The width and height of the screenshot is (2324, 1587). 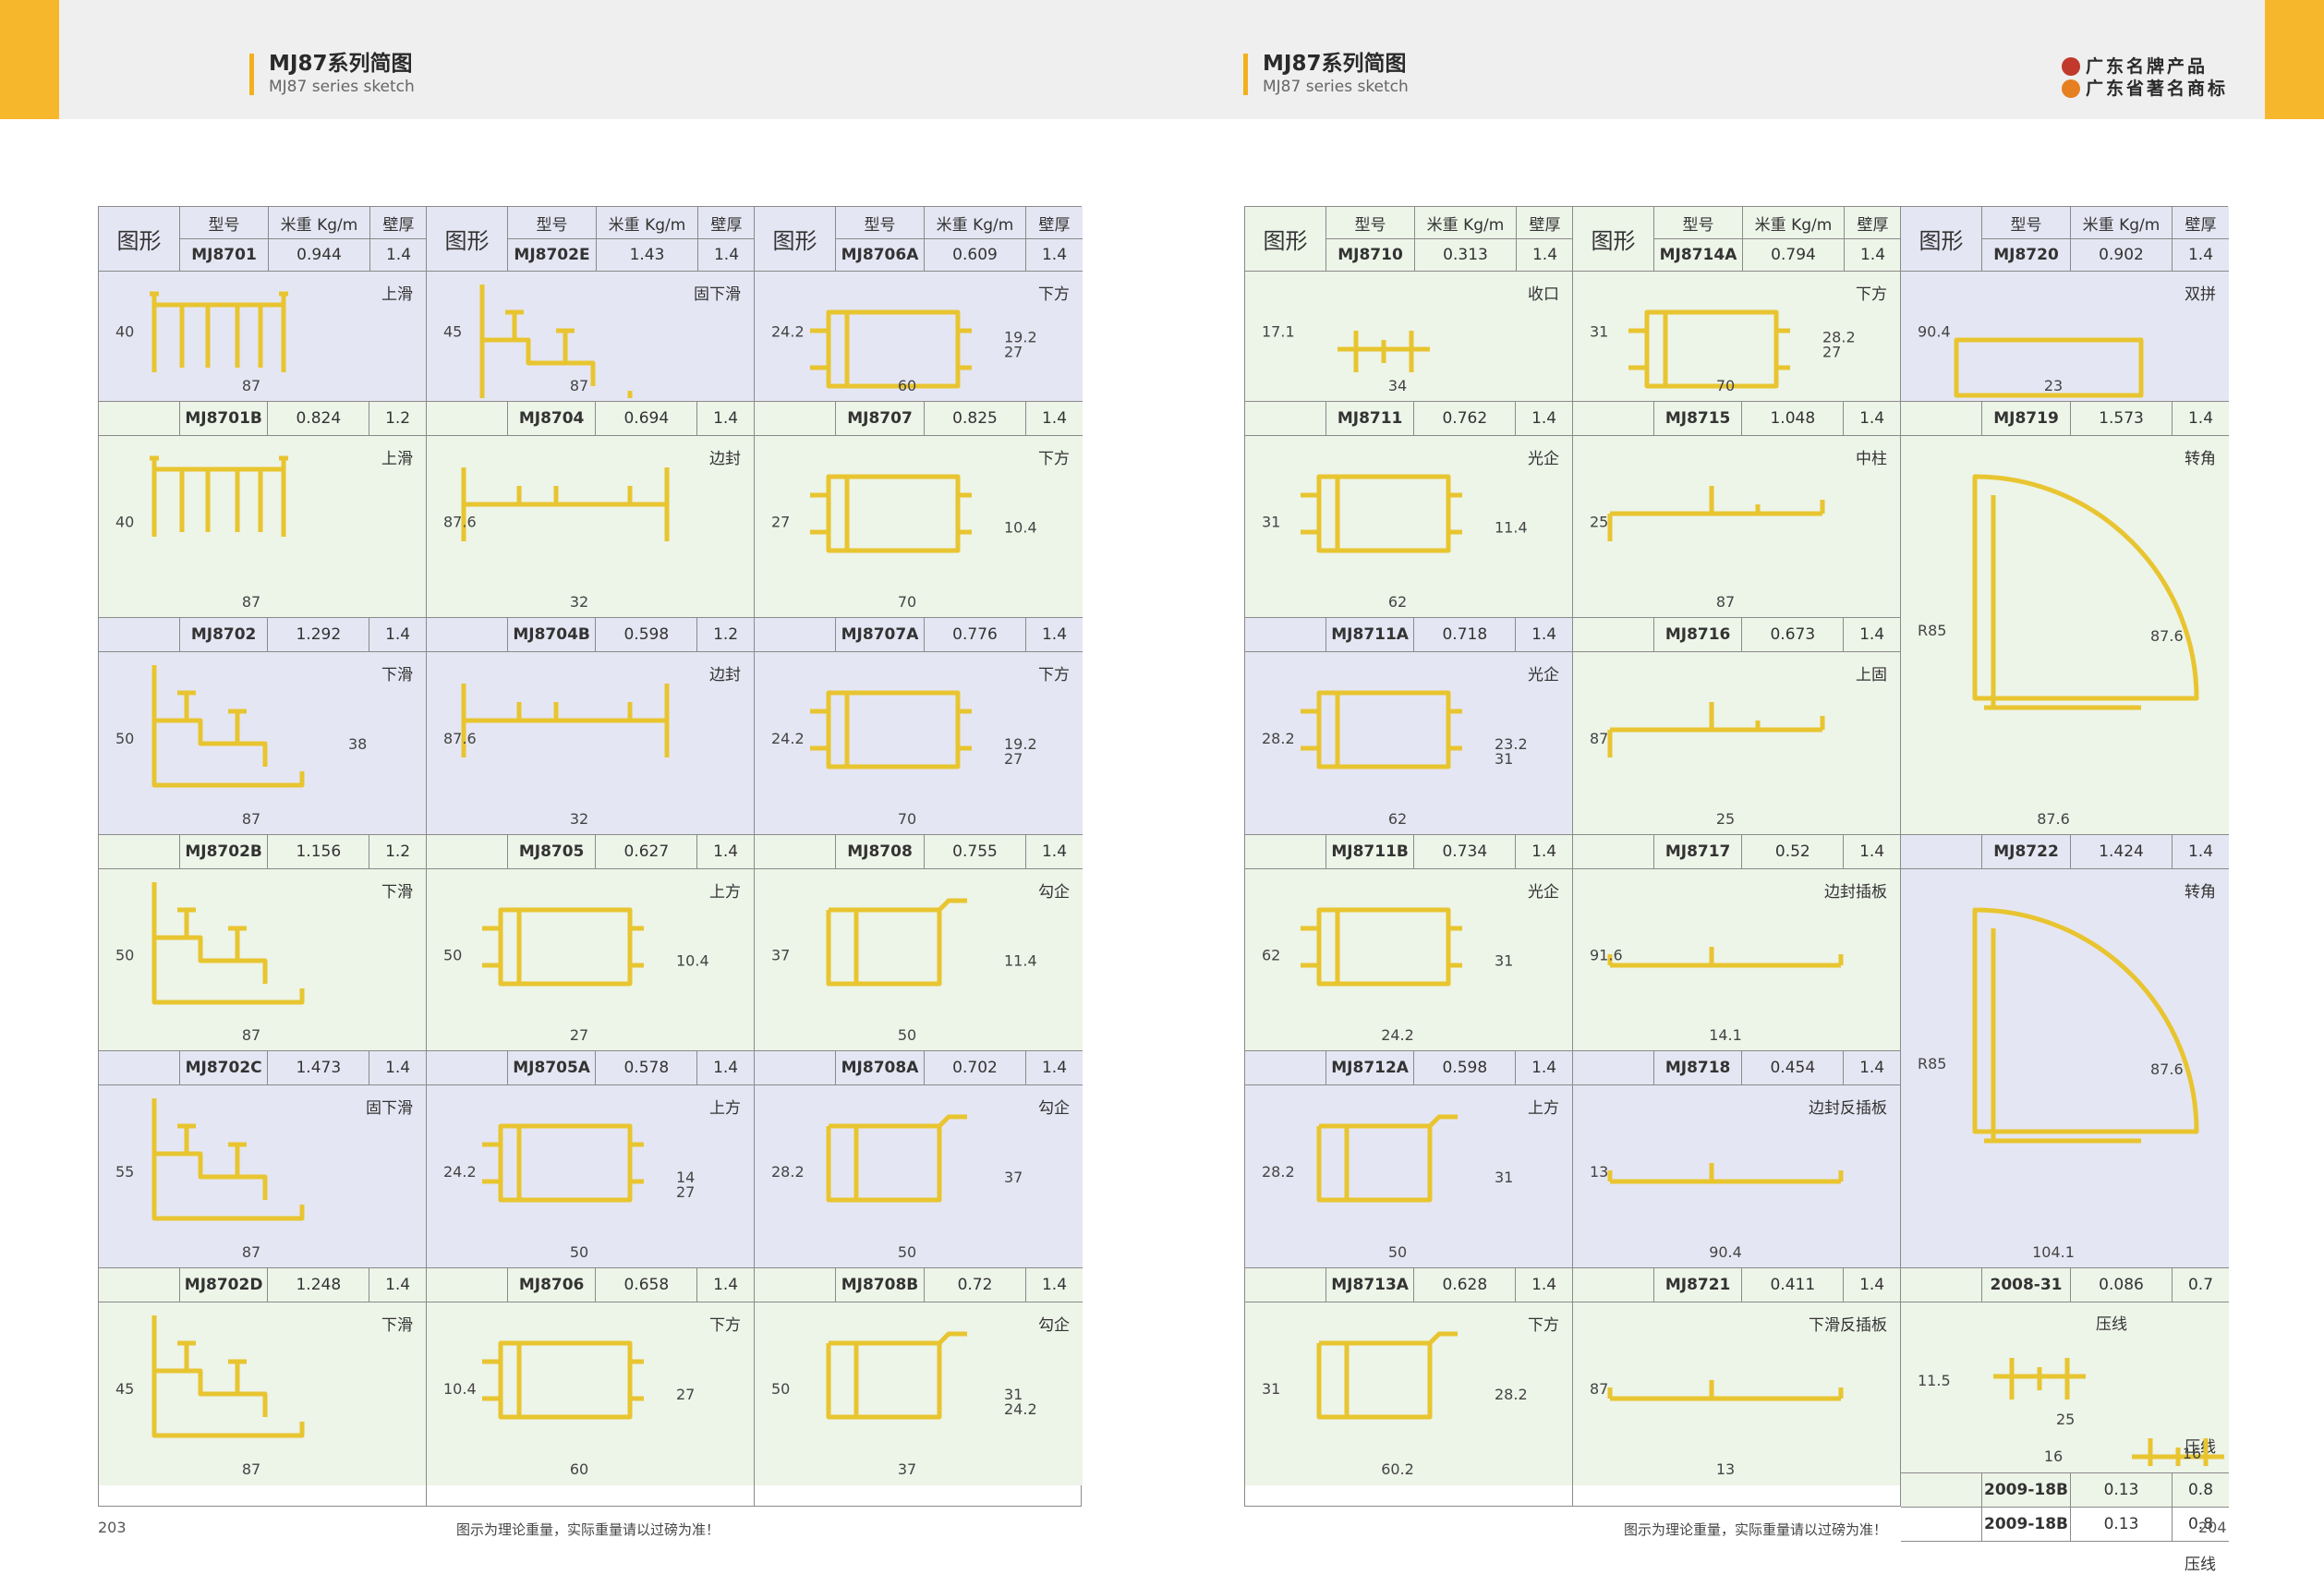 I want to click on brand-text-2: 广东省著名商标, so click(x=2156, y=89).